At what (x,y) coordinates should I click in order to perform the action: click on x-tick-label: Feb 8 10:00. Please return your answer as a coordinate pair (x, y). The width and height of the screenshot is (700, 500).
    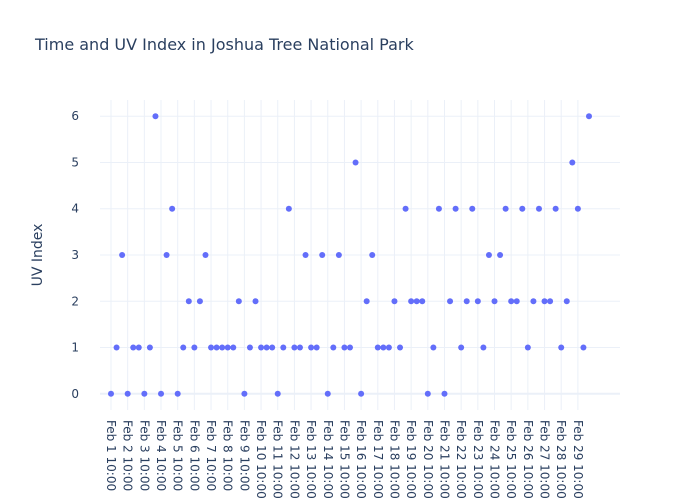
    Looking at the image, I should click on (228, 455).